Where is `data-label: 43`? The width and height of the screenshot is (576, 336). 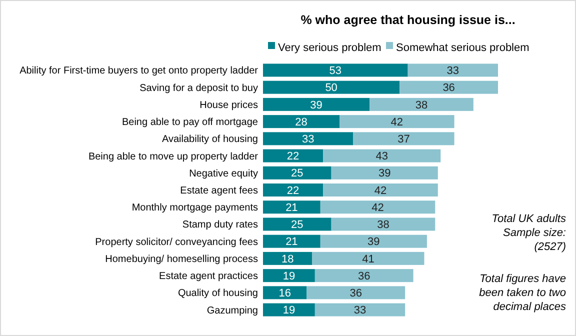 data-label: 43 is located at coordinates (382, 156).